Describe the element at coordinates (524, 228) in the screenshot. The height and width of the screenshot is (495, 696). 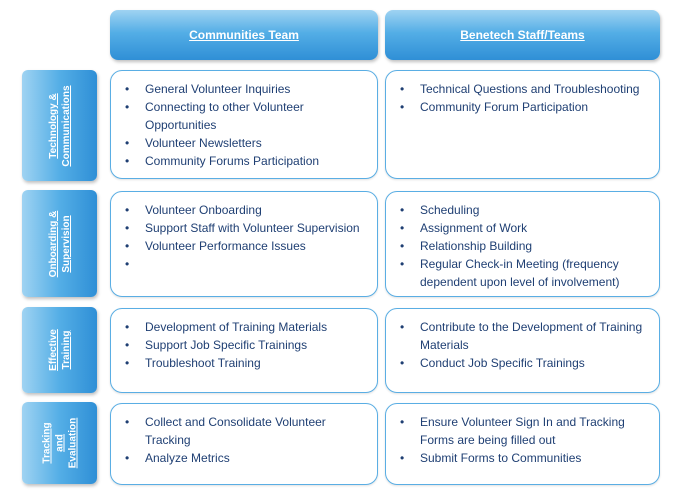
I see `list-item: Assignment of Work` at that location.